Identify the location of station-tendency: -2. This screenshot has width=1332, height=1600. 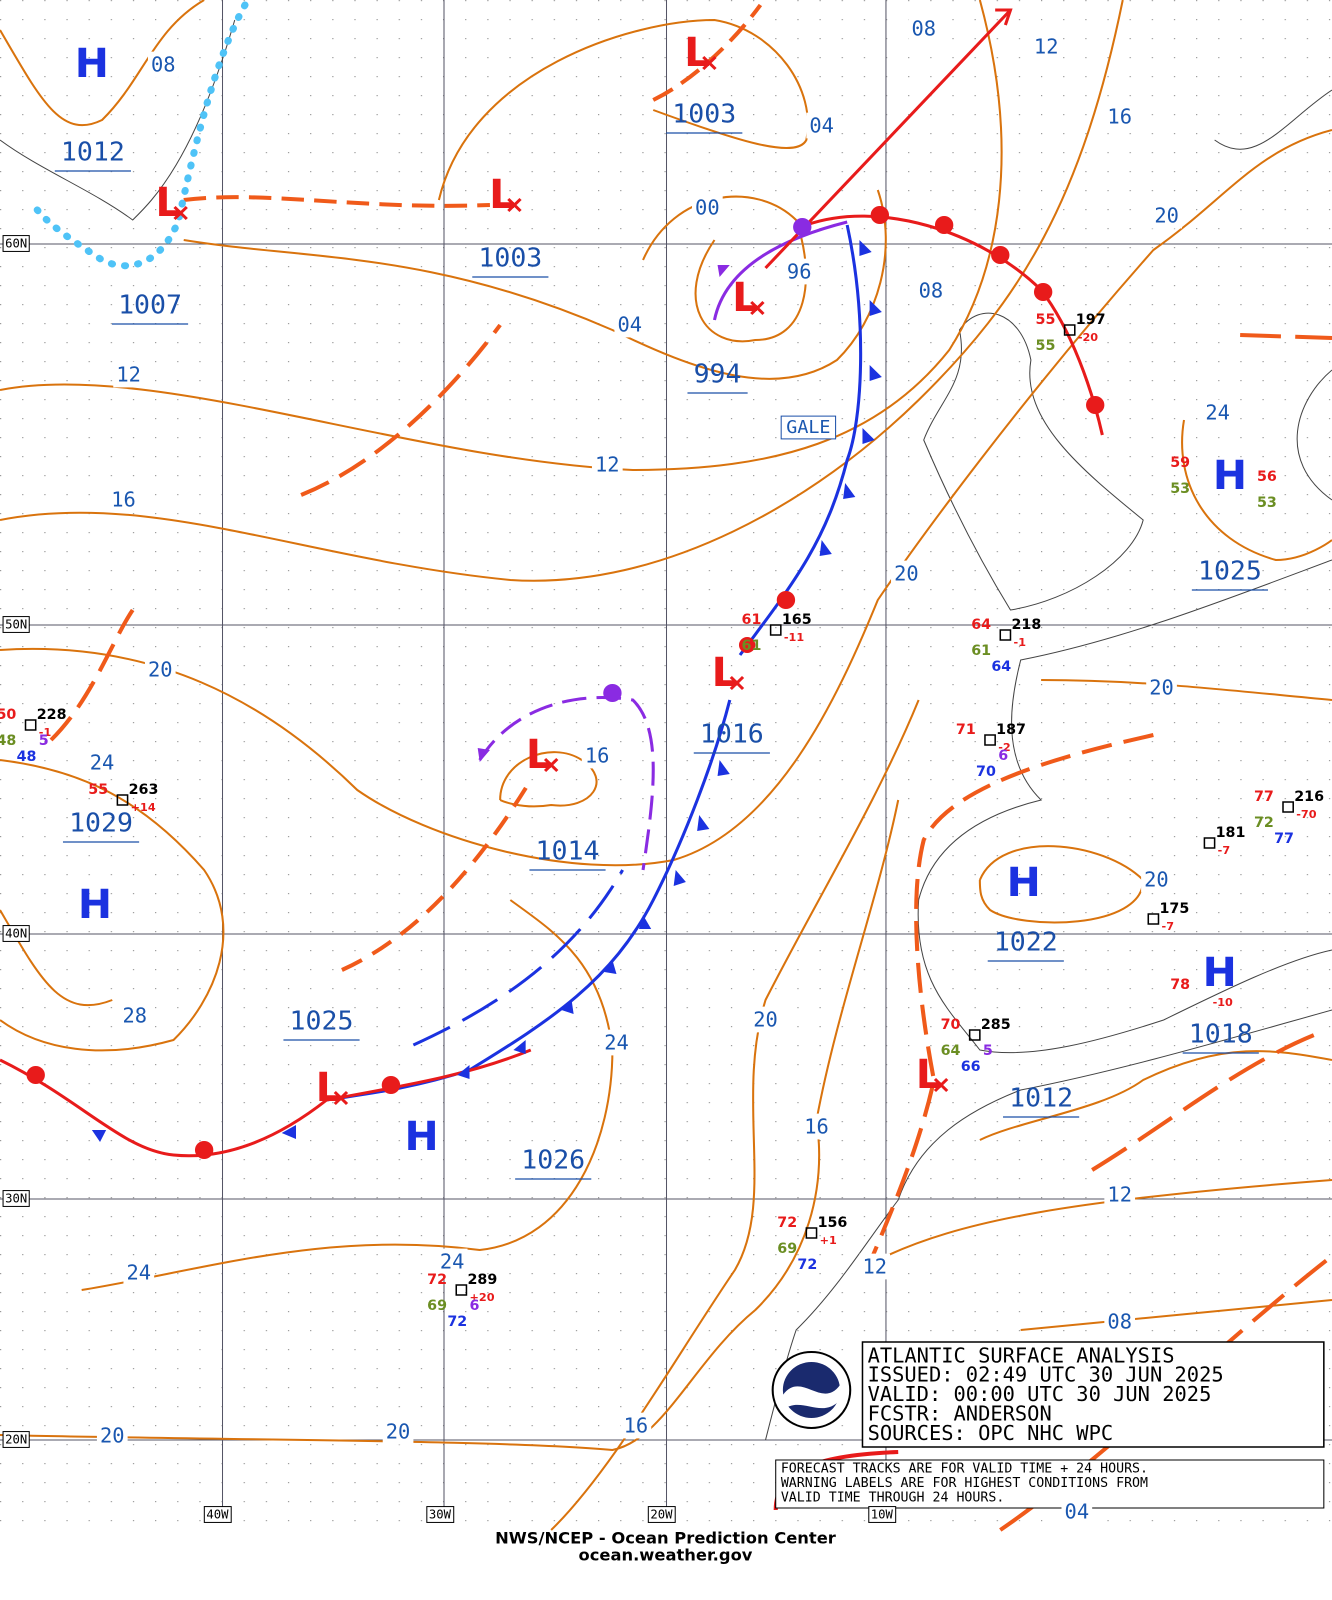
(1004, 747).